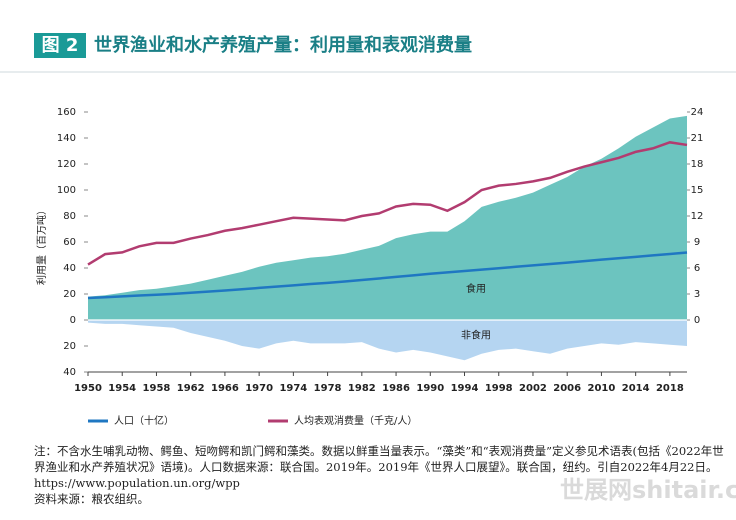  I want to click on x-tick-label: 1990, so click(430, 388).